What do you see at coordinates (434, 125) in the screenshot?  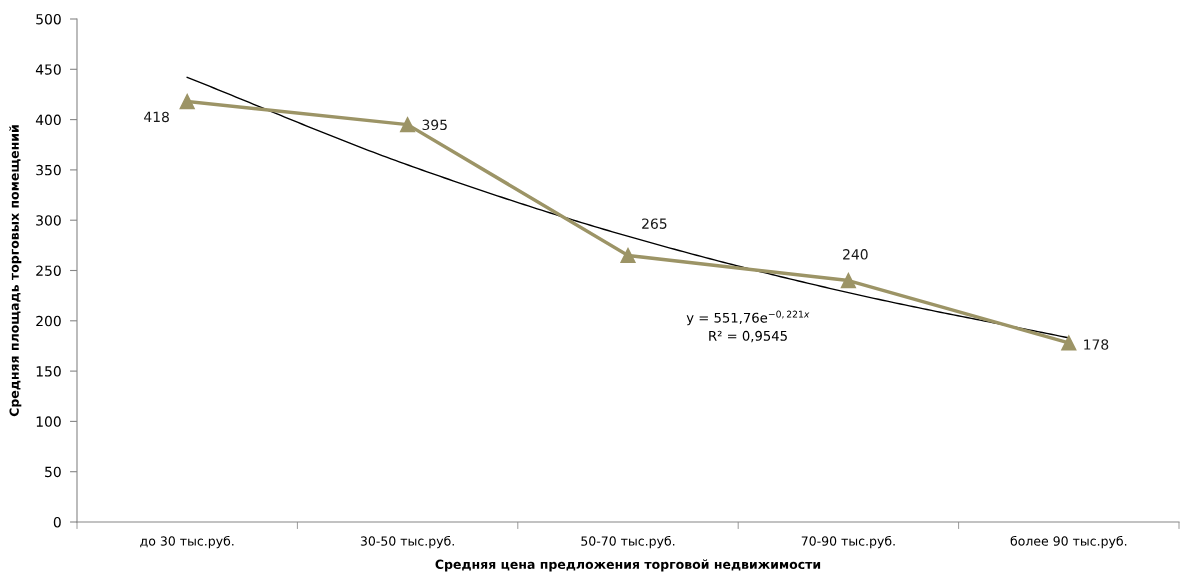 I see `data-label: 395` at bounding box center [434, 125].